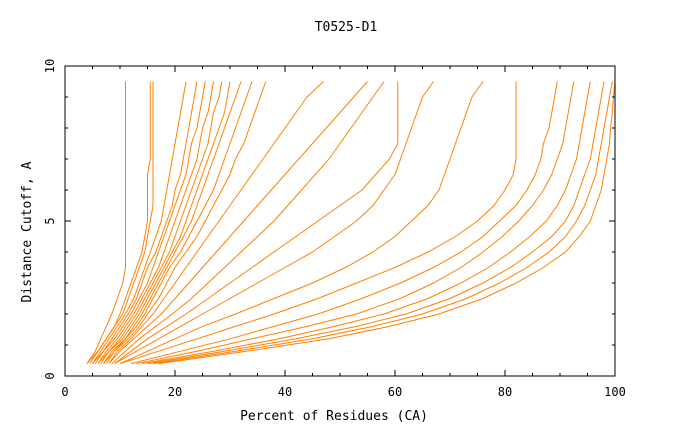 The height and width of the screenshot is (440, 680). What do you see at coordinates (334, 416) in the screenshot?
I see `x-axis-label: Percent of Residues (CA)` at bounding box center [334, 416].